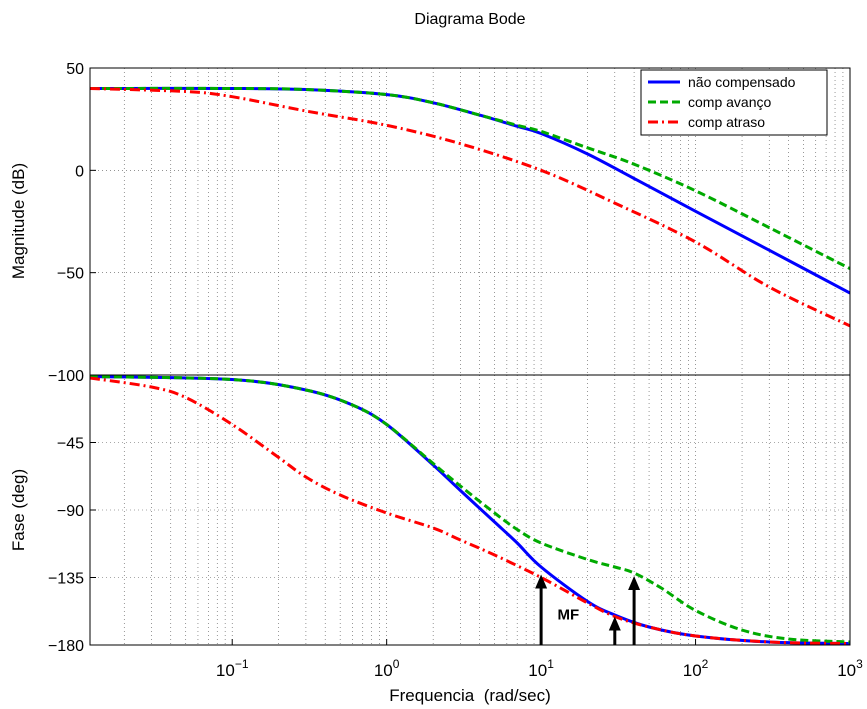  What do you see at coordinates (70, 274) in the screenshot?
I see `magnitude-ytick-label: −50` at bounding box center [70, 274].